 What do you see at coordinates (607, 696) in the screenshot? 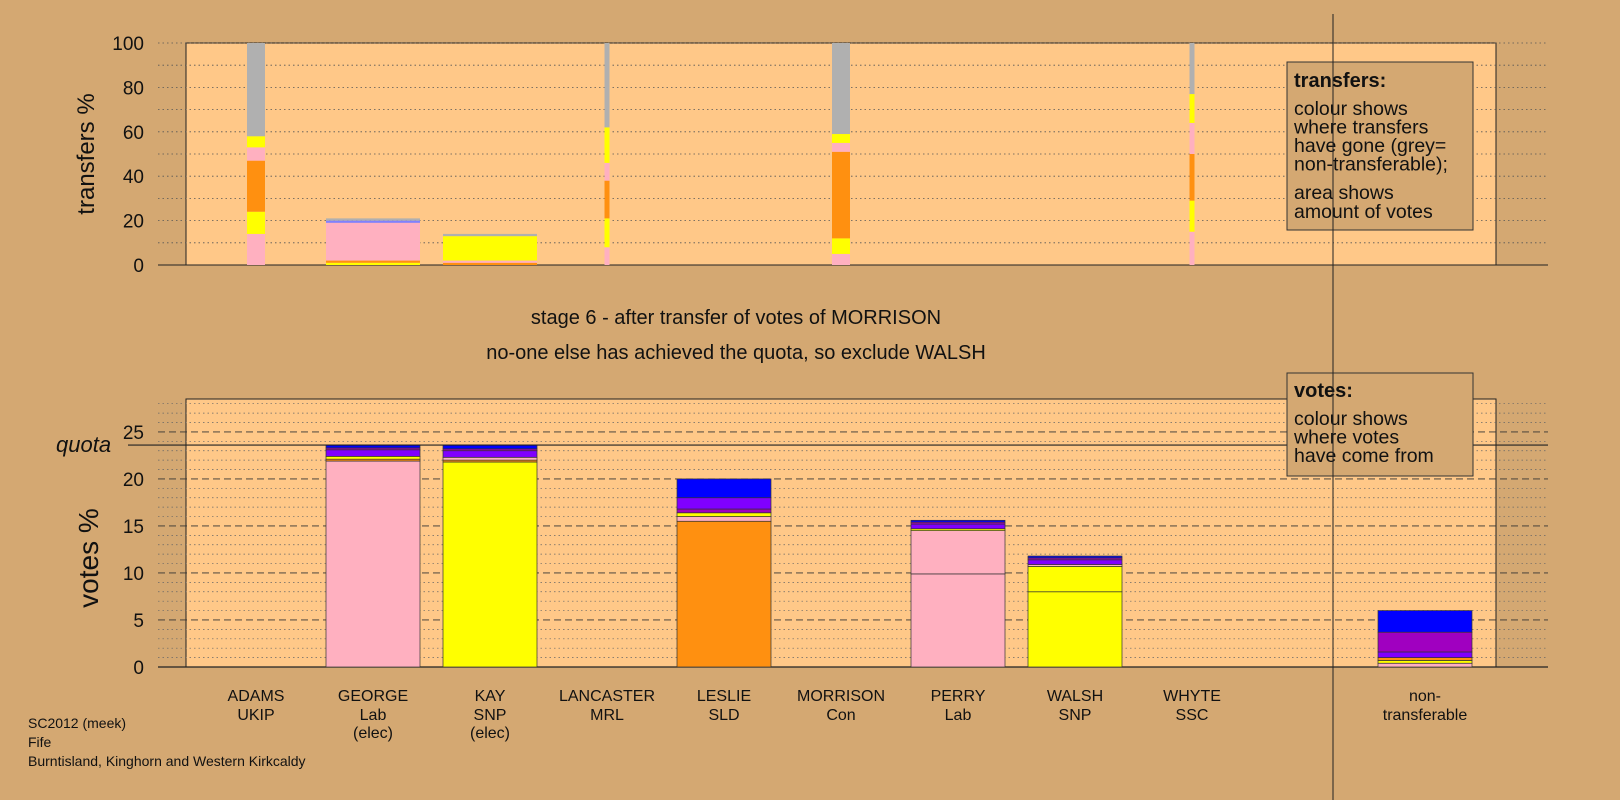
I see `candidate-name-label: LANCASTER` at bounding box center [607, 696].